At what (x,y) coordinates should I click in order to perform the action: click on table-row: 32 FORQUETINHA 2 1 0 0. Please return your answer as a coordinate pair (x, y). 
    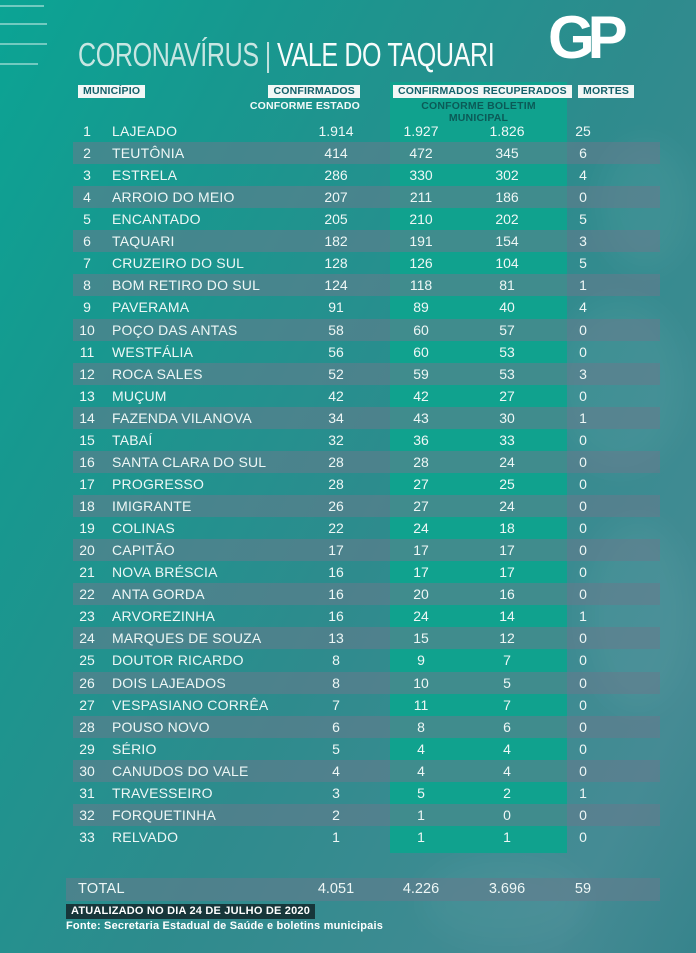
    Looking at the image, I should click on (366, 814).